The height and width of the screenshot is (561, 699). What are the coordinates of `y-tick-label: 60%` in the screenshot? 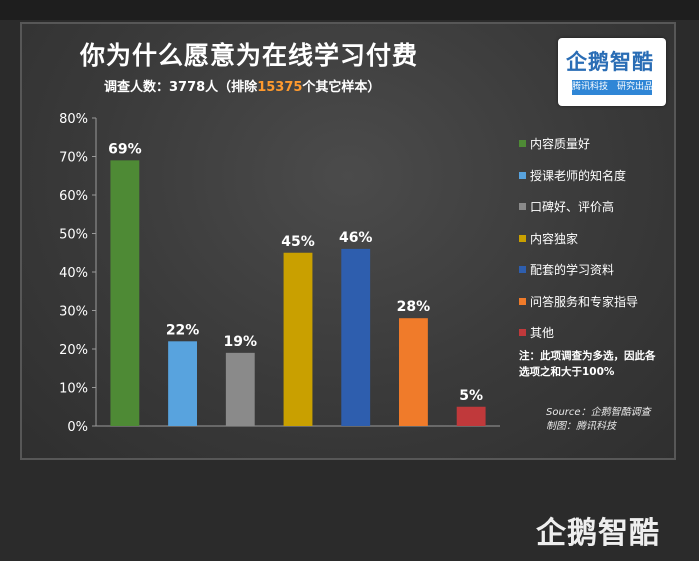 It's located at (73, 196).